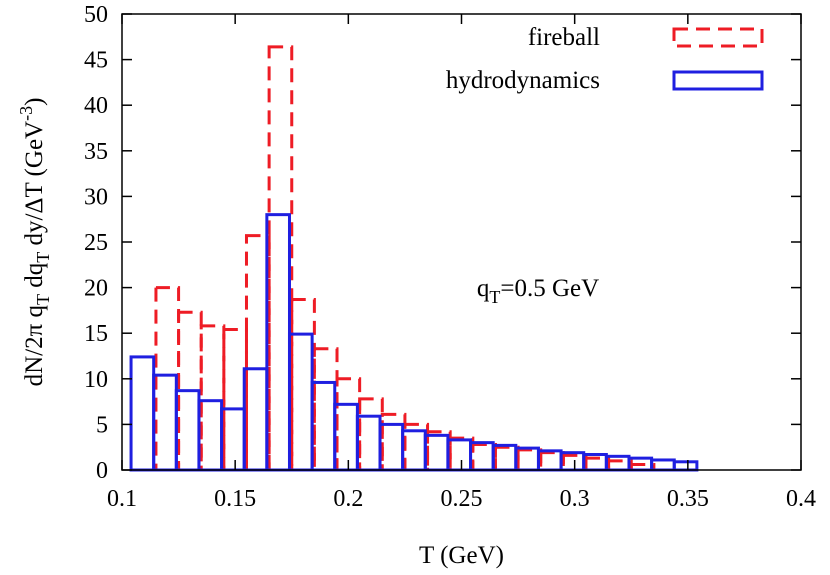  I want to click on legend-label-fireball: fireball, so click(564, 37).